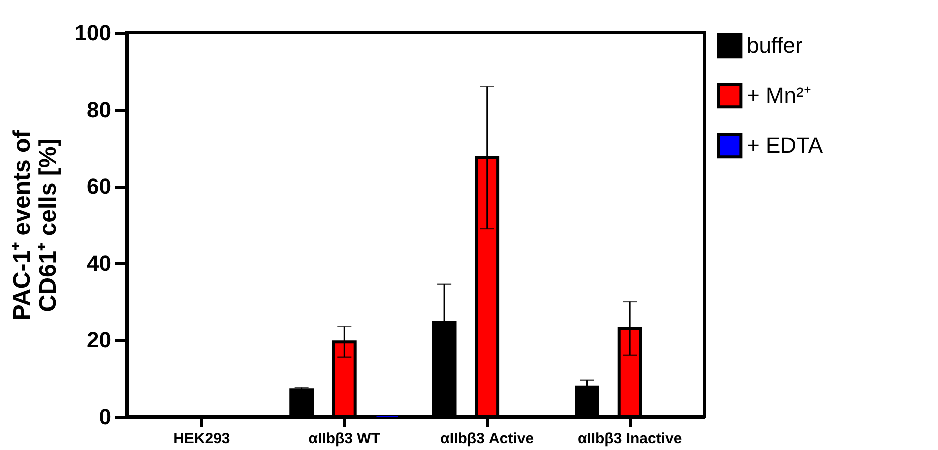  What do you see at coordinates (344, 439) in the screenshot?
I see `x-tick-label: αIIbβ3 WT` at bounding box center [344, 439].